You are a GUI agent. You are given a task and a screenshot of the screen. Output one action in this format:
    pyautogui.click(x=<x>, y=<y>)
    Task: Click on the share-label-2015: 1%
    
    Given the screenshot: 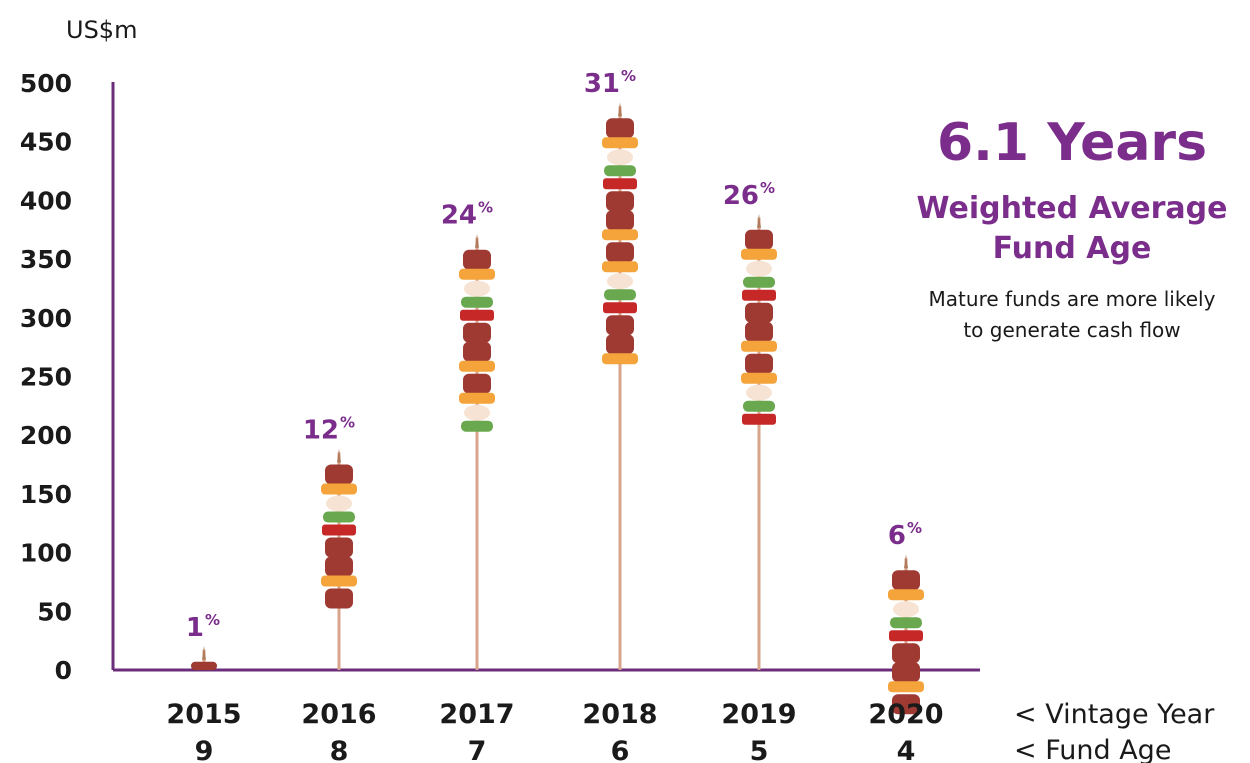 What is the action you would take?
    pyautogui.click(x=203, y=627)
    